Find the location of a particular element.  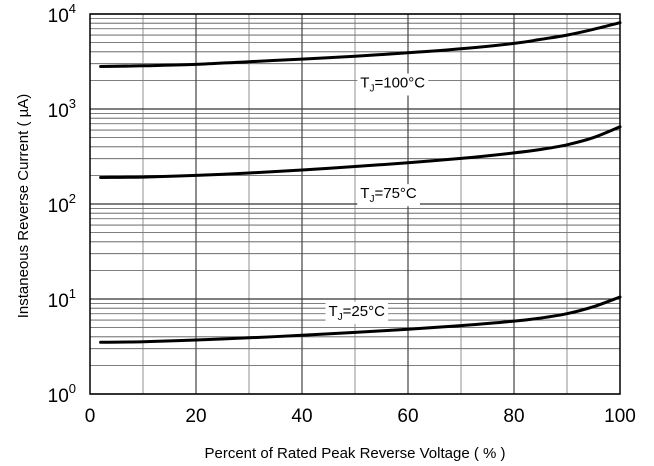

x-tick-label: 80 is located at coordinates (513, 416).